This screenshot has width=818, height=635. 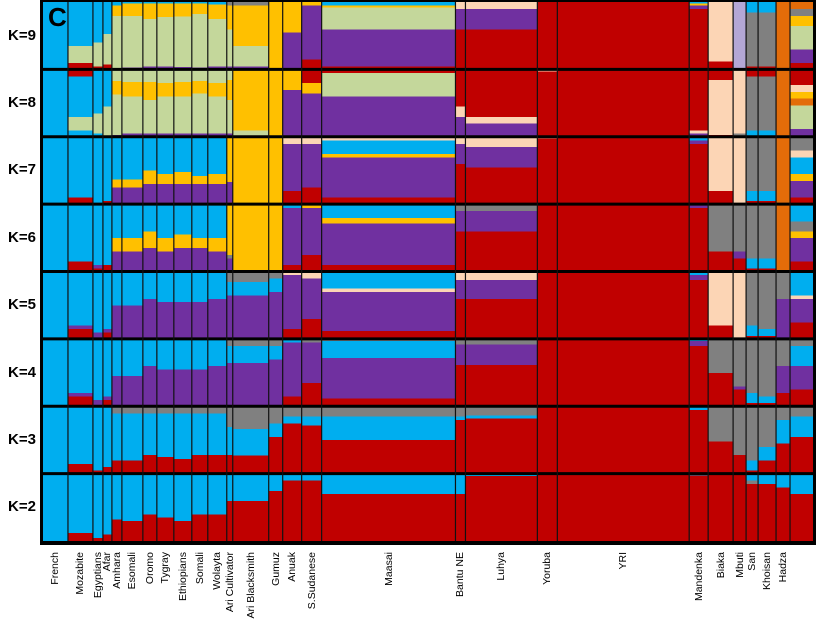 I want to click on bar-segment-K3-esomali-red, so click(x=132, y=467).